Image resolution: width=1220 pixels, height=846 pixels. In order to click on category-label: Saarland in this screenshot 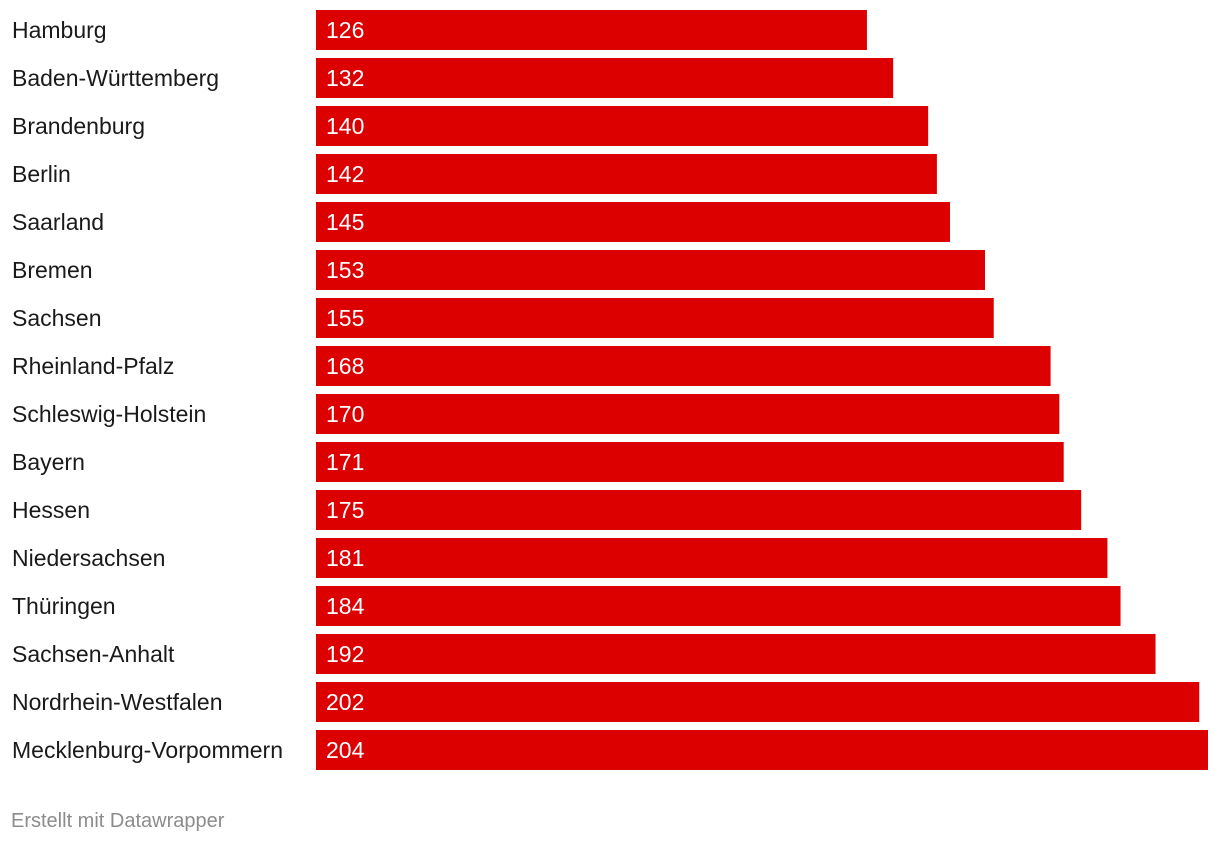, I will do `click(58, 222)`.